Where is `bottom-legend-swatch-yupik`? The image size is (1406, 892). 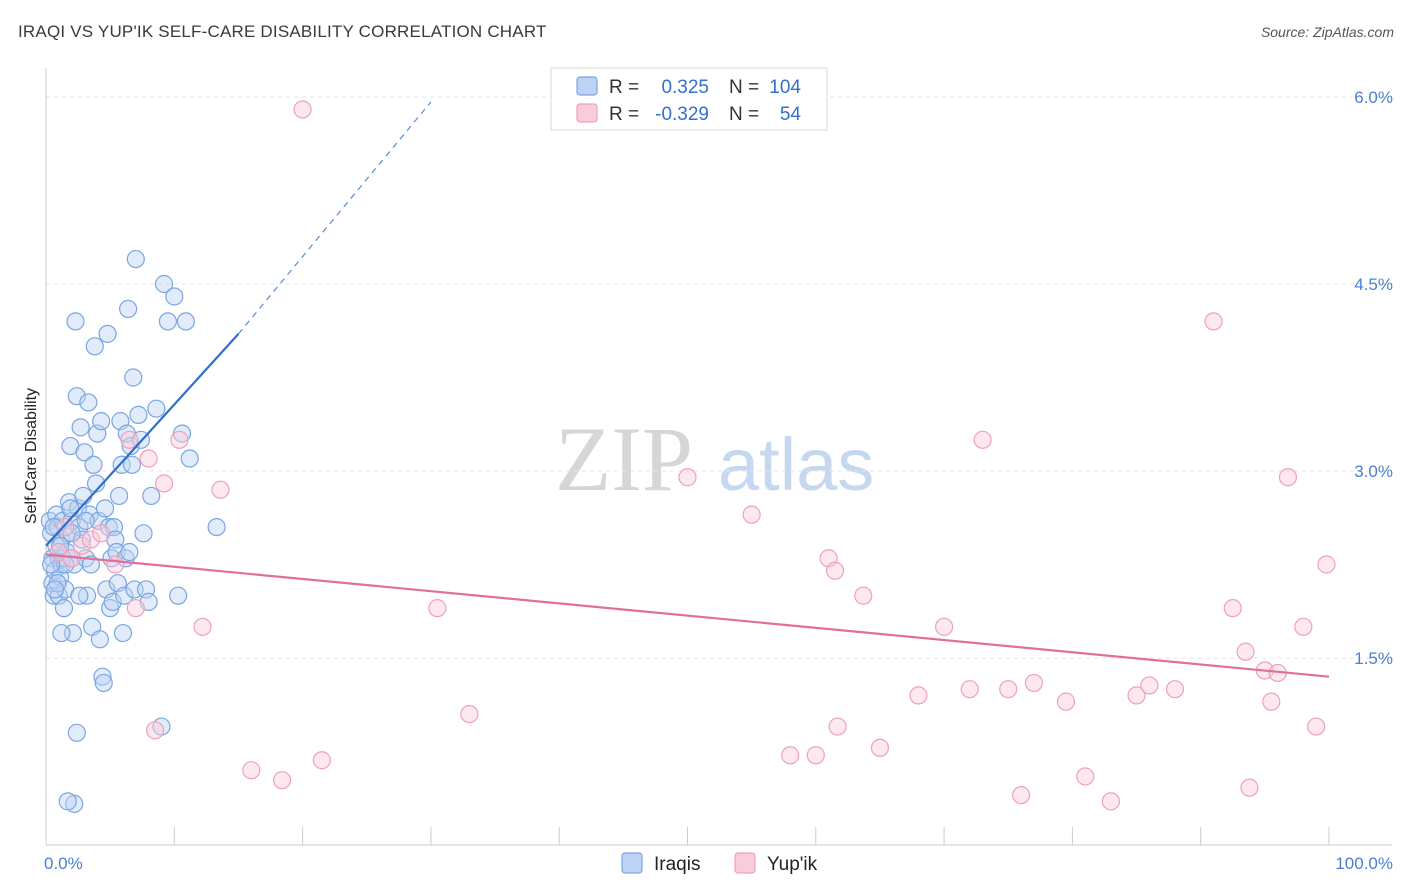
bottom-legend-swatch-yupik is located at coordinates (745, 863).